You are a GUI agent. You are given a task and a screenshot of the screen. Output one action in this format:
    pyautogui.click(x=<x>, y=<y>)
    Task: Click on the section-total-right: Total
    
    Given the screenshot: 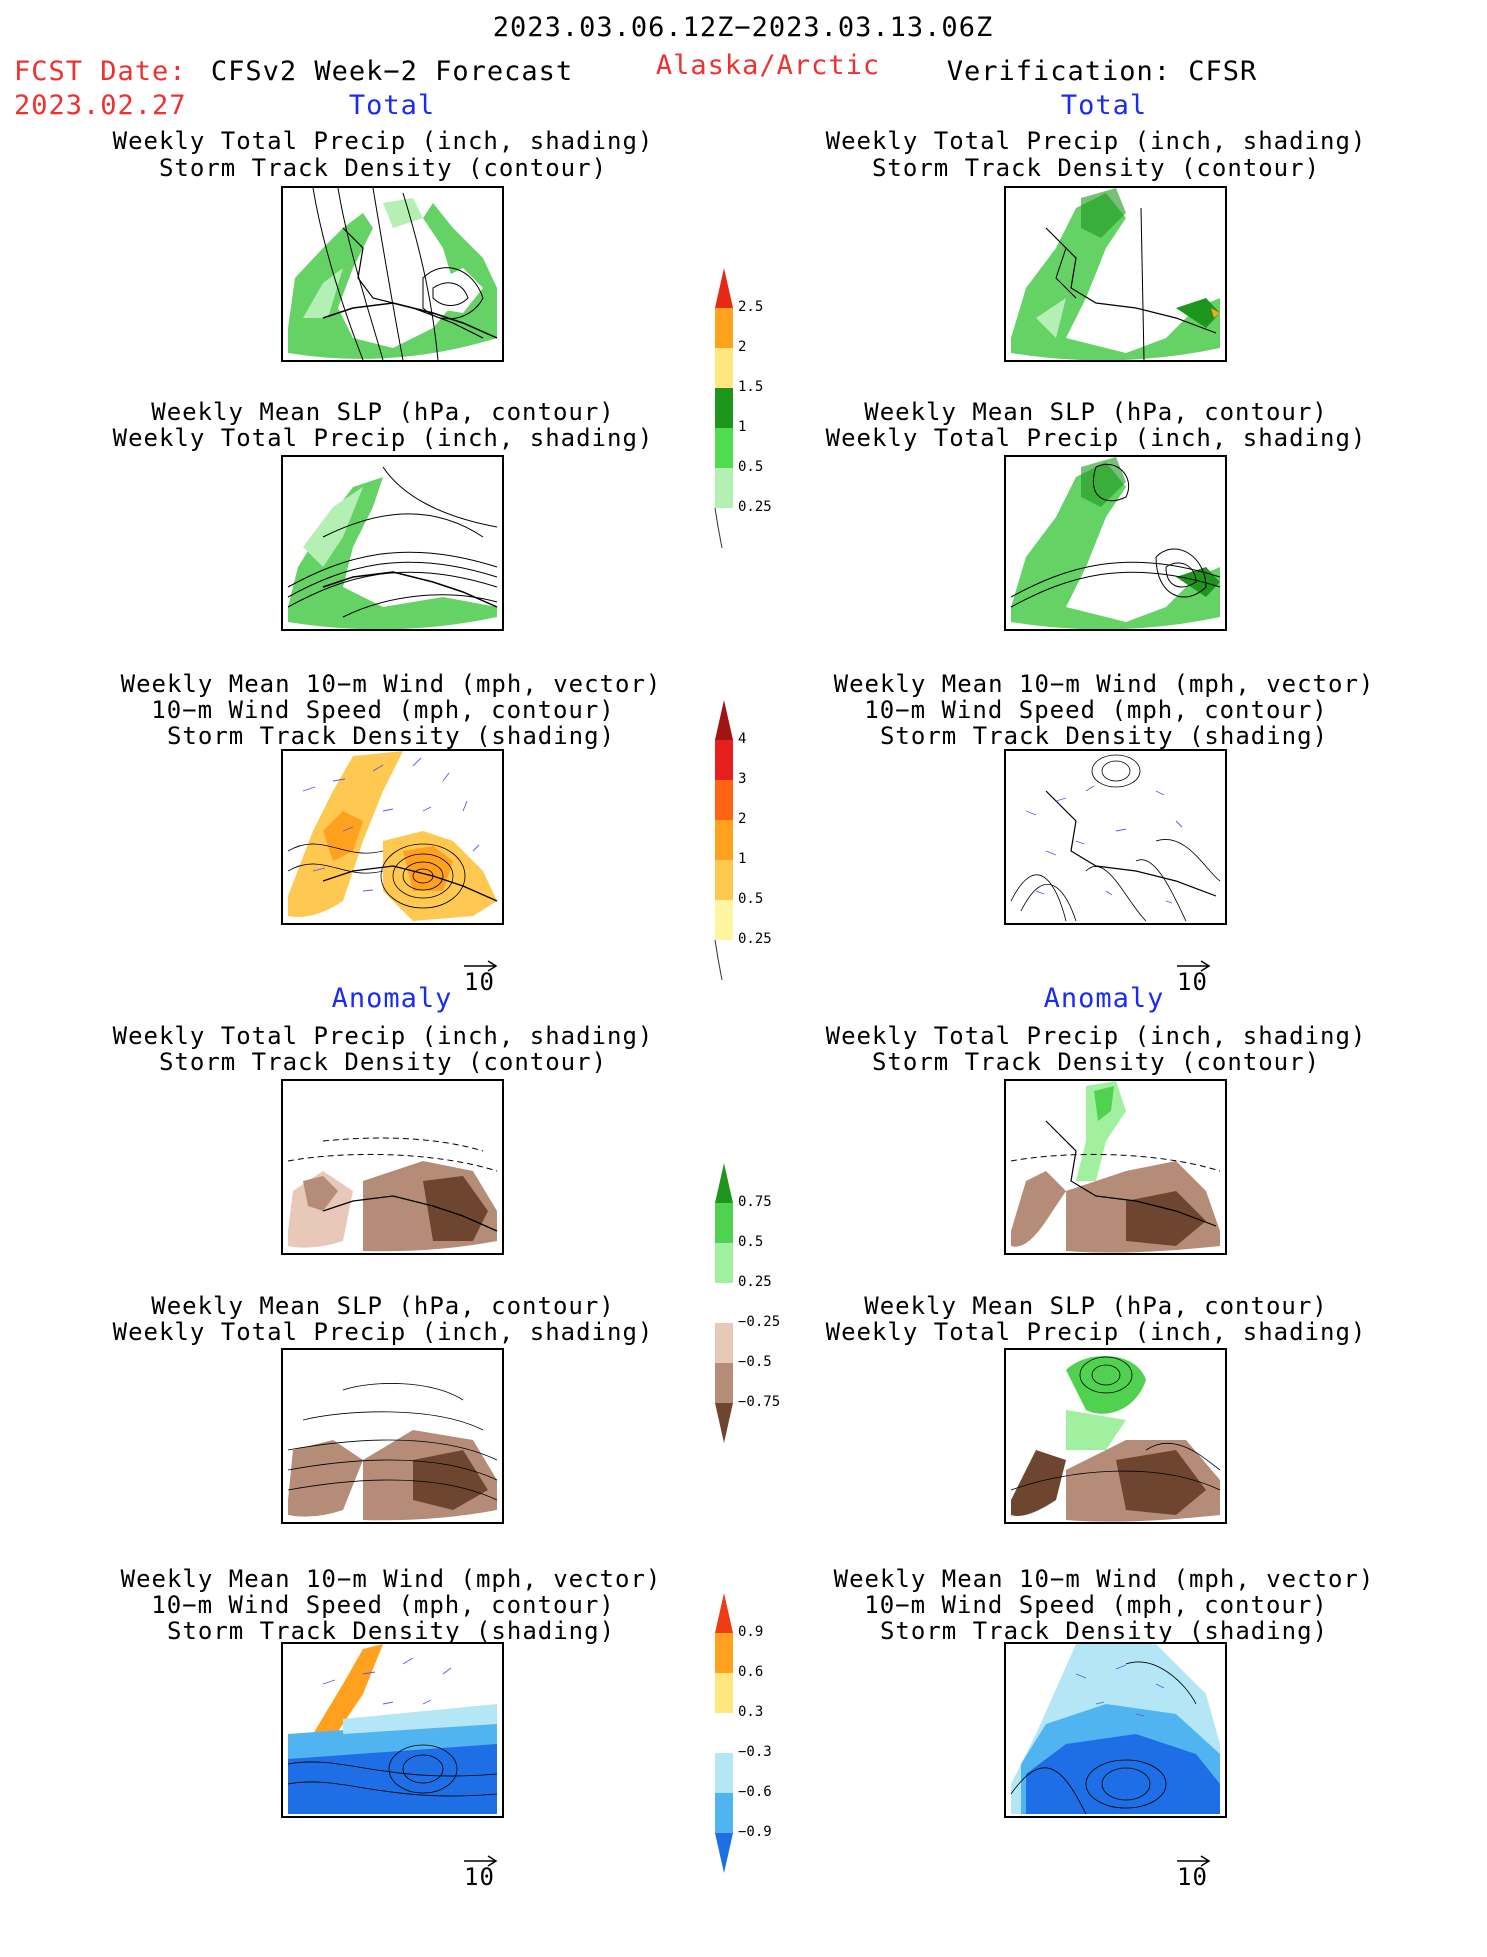 What is the action you would take?
    pyautogui.click(x=1104, y=105)
    